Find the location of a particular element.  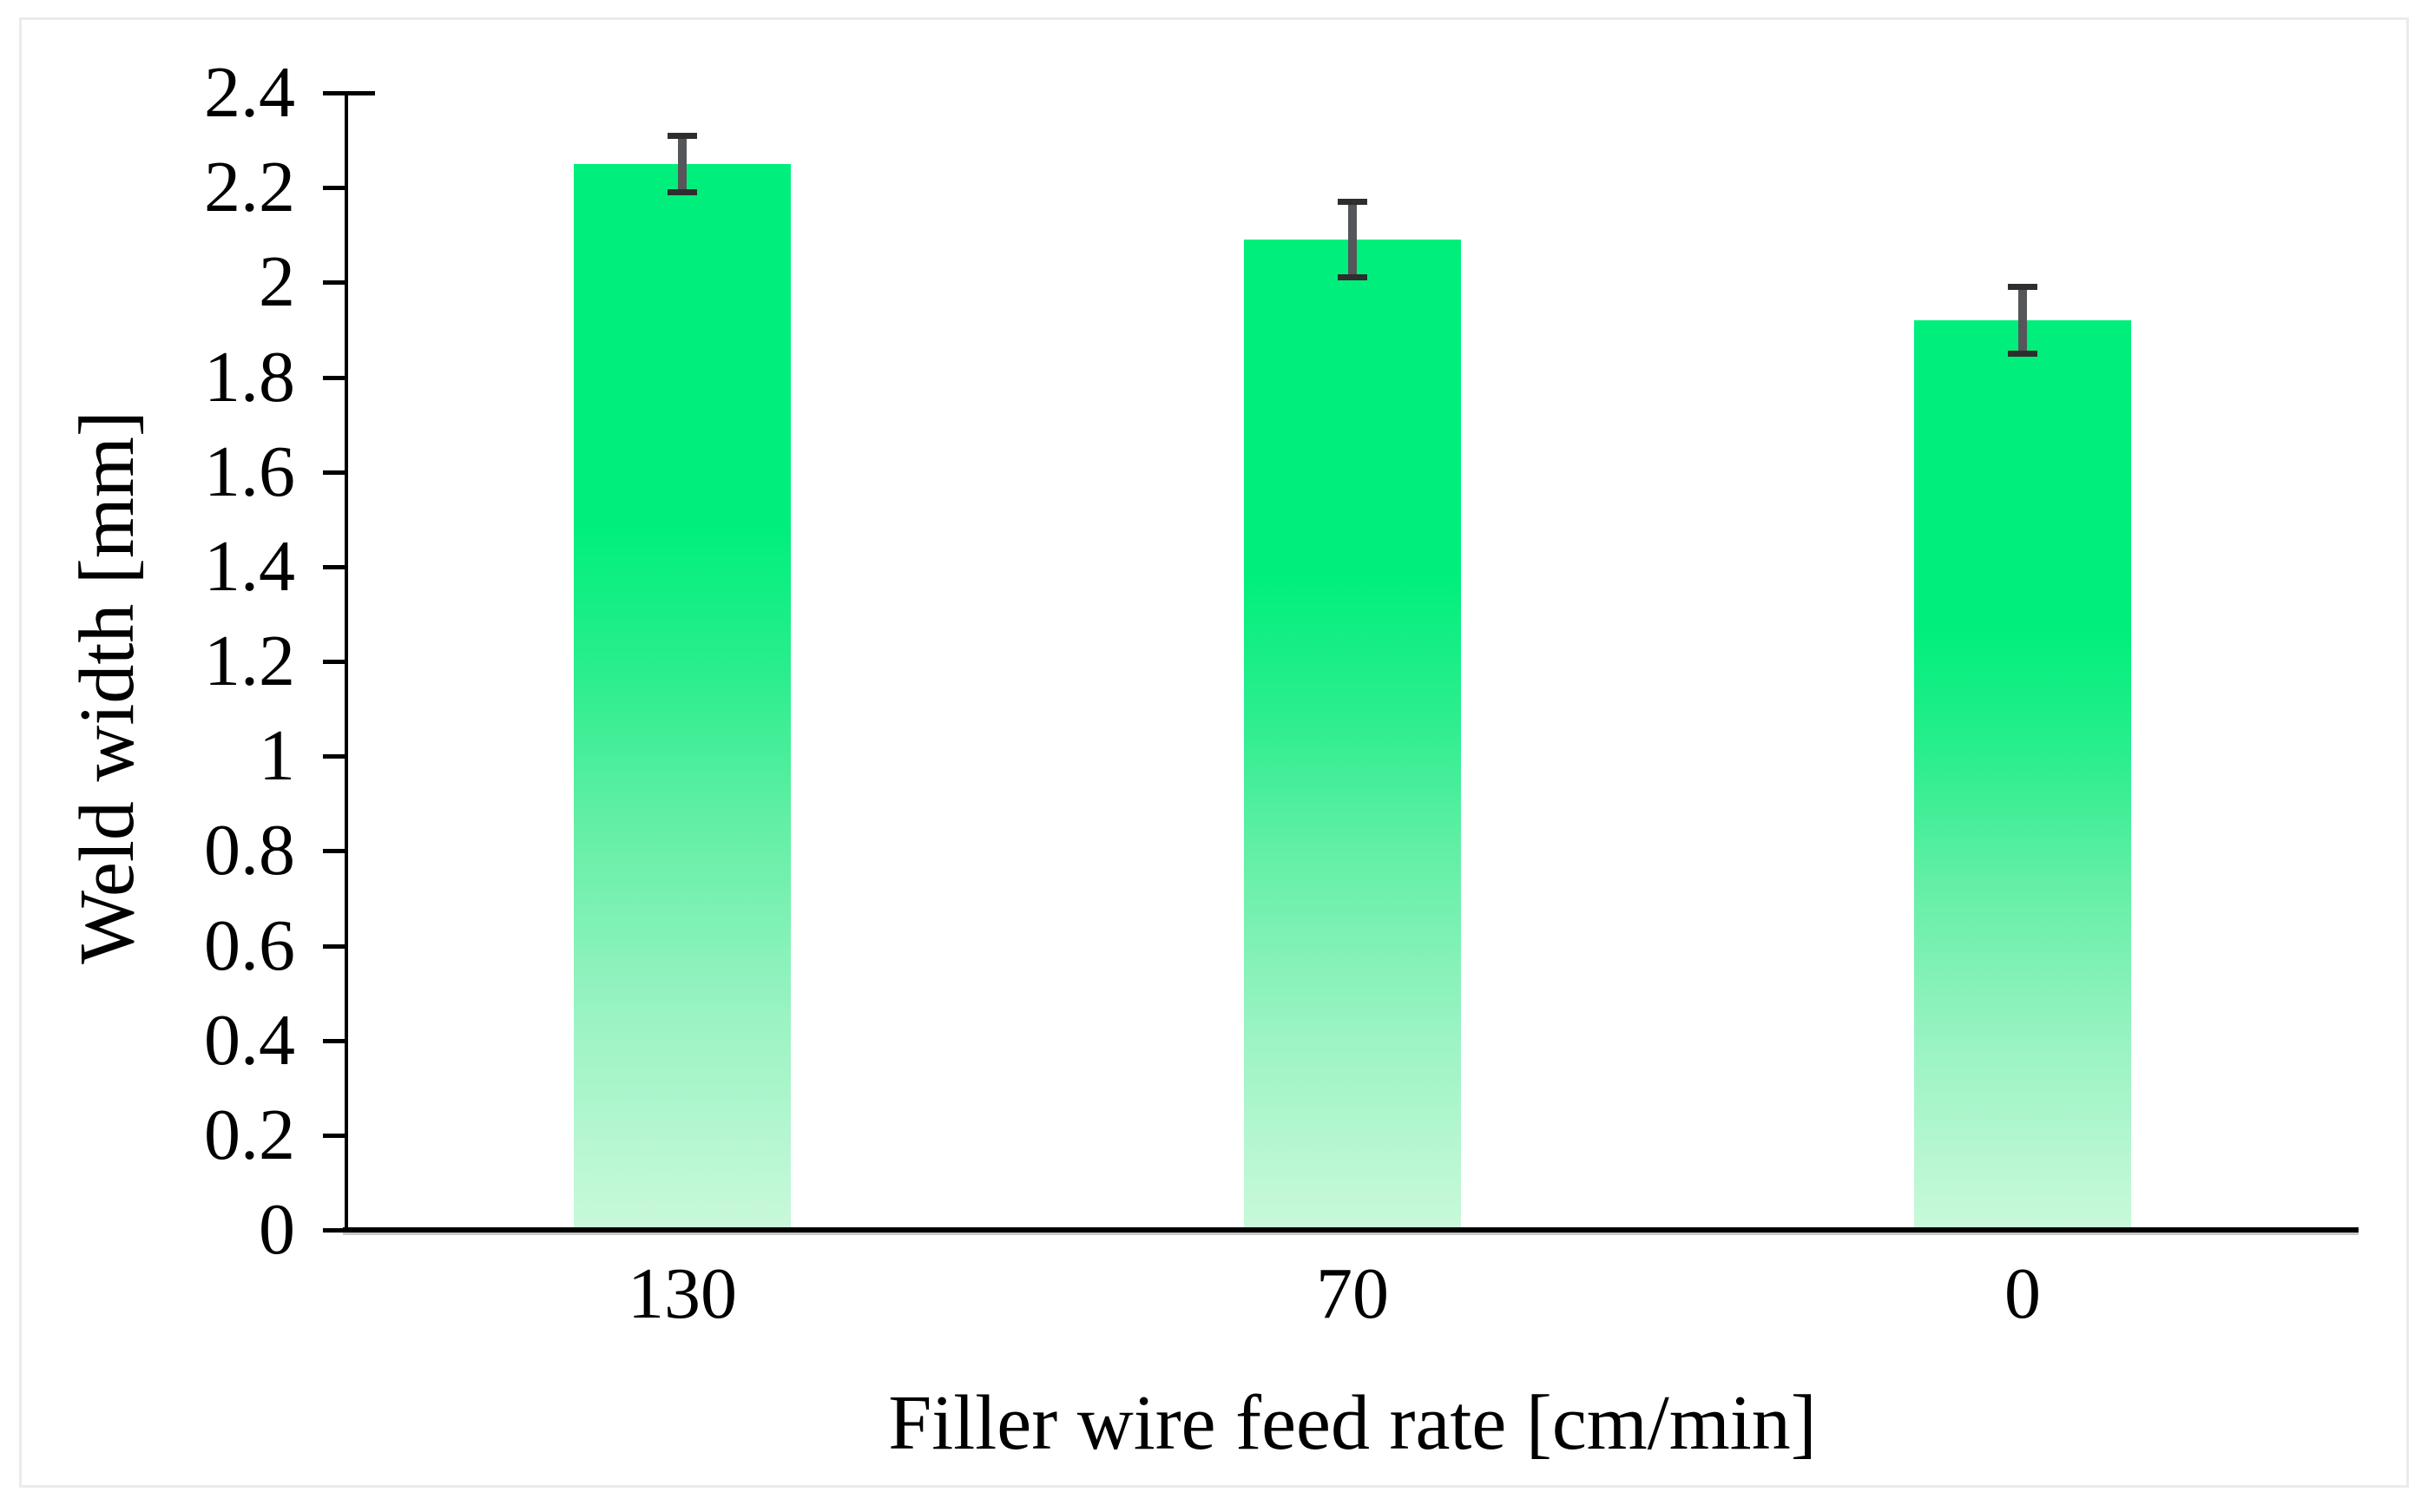

y-axis-tick-label: 1 is located at coordinates (277, 756).